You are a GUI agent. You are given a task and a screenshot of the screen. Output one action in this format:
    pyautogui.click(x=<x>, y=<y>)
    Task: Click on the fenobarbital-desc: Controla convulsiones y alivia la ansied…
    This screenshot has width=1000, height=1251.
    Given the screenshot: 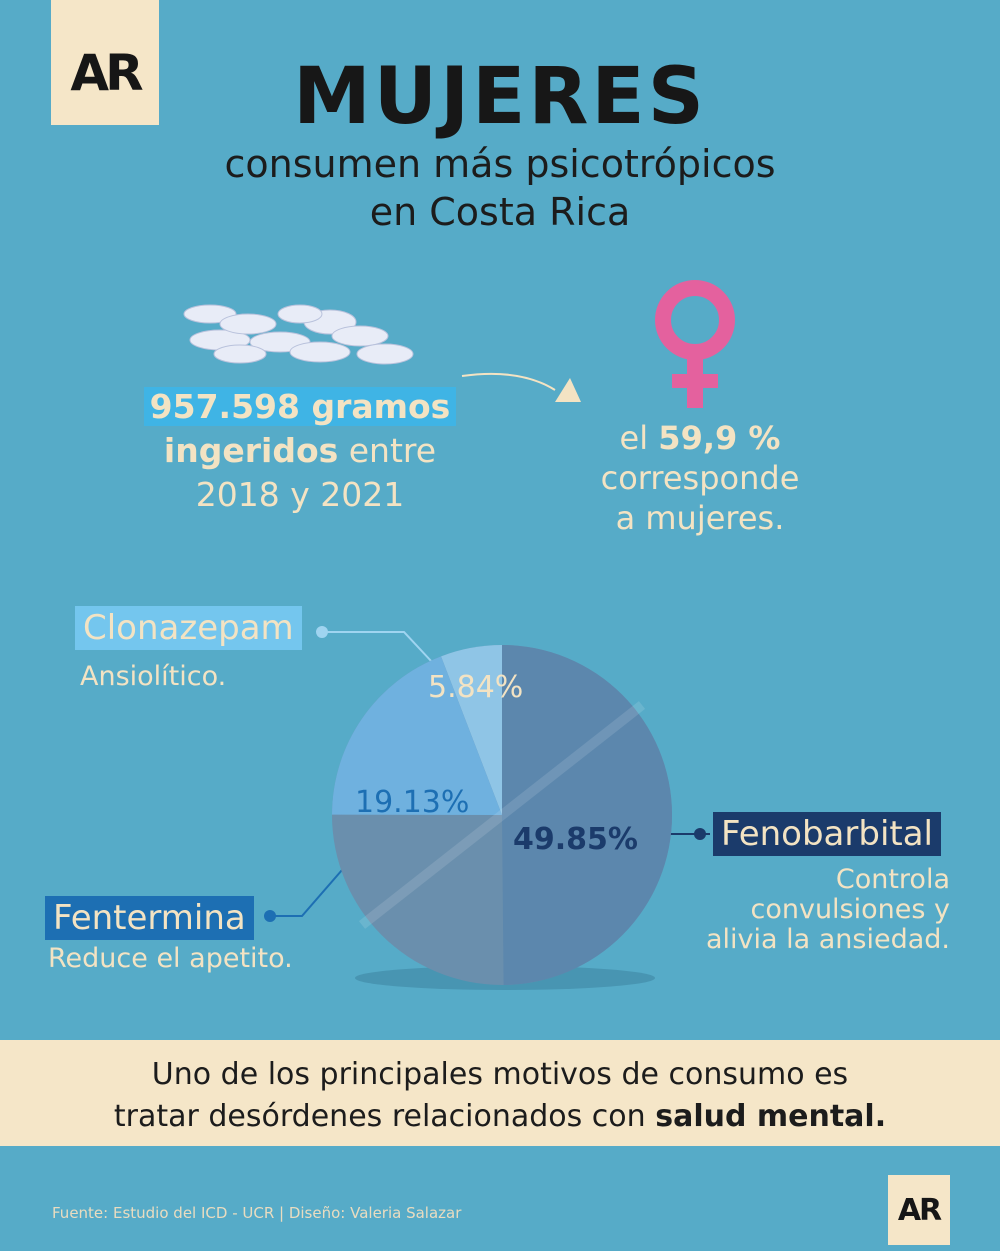 What is the action you would take?
    pyautogui.click(x=828, y=910)
    